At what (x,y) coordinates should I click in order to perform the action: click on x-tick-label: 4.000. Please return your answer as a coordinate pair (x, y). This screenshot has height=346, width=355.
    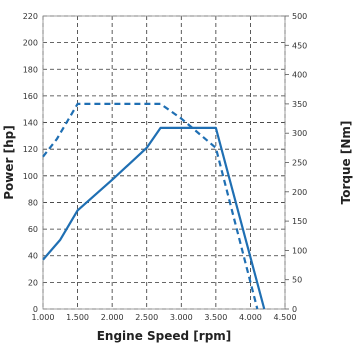
    Looking at the image, I should click on (250, 317).